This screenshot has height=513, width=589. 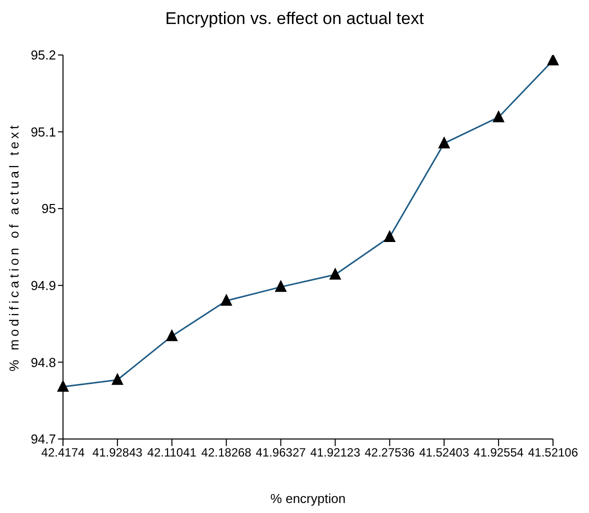 What do you see at coordinates (499, 453) in the screenshot?
I see `x-tick-label: 41.92554` at bounding box center [499, 453].